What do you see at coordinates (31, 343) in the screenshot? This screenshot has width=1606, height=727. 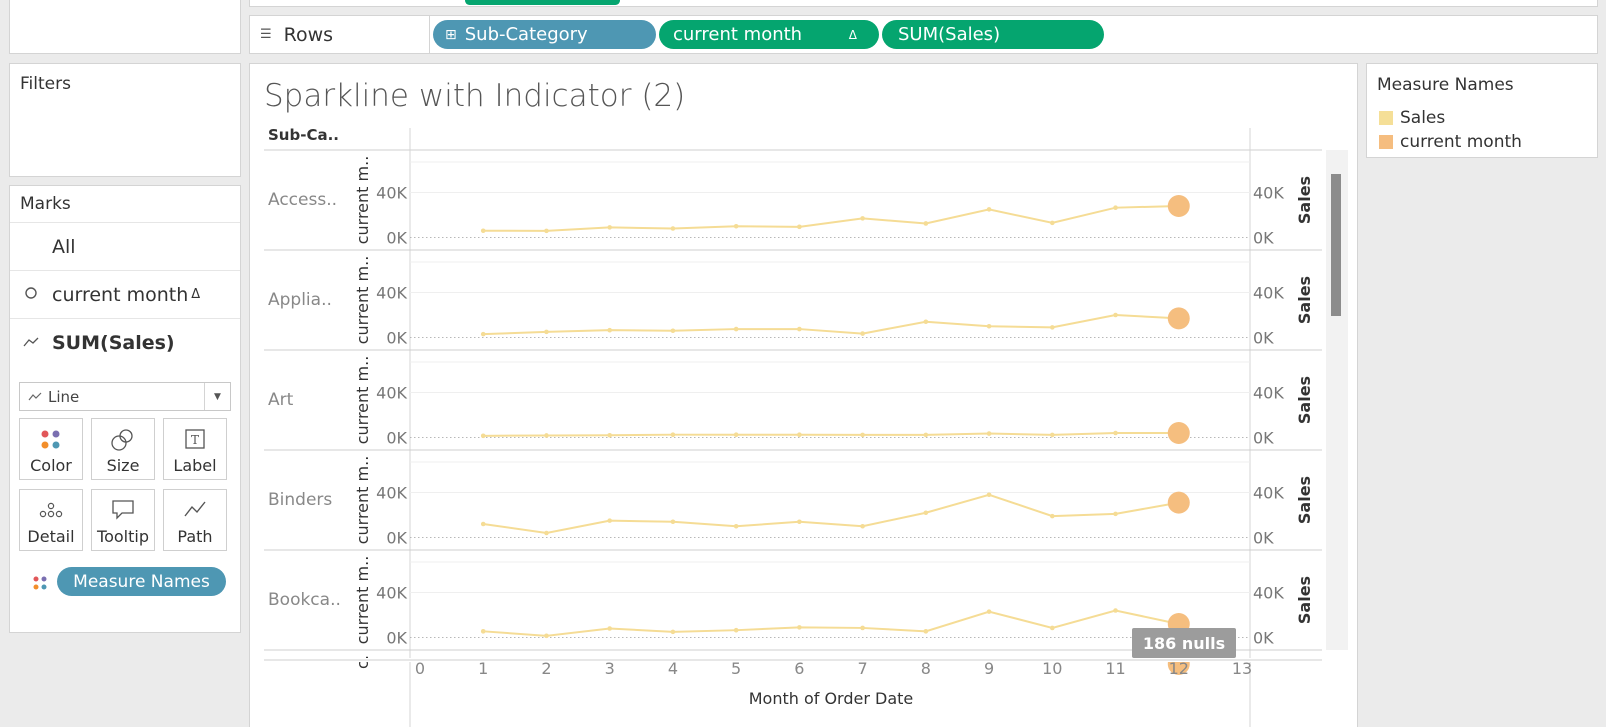 I see `line-icon` at bounding box center [31, 343].